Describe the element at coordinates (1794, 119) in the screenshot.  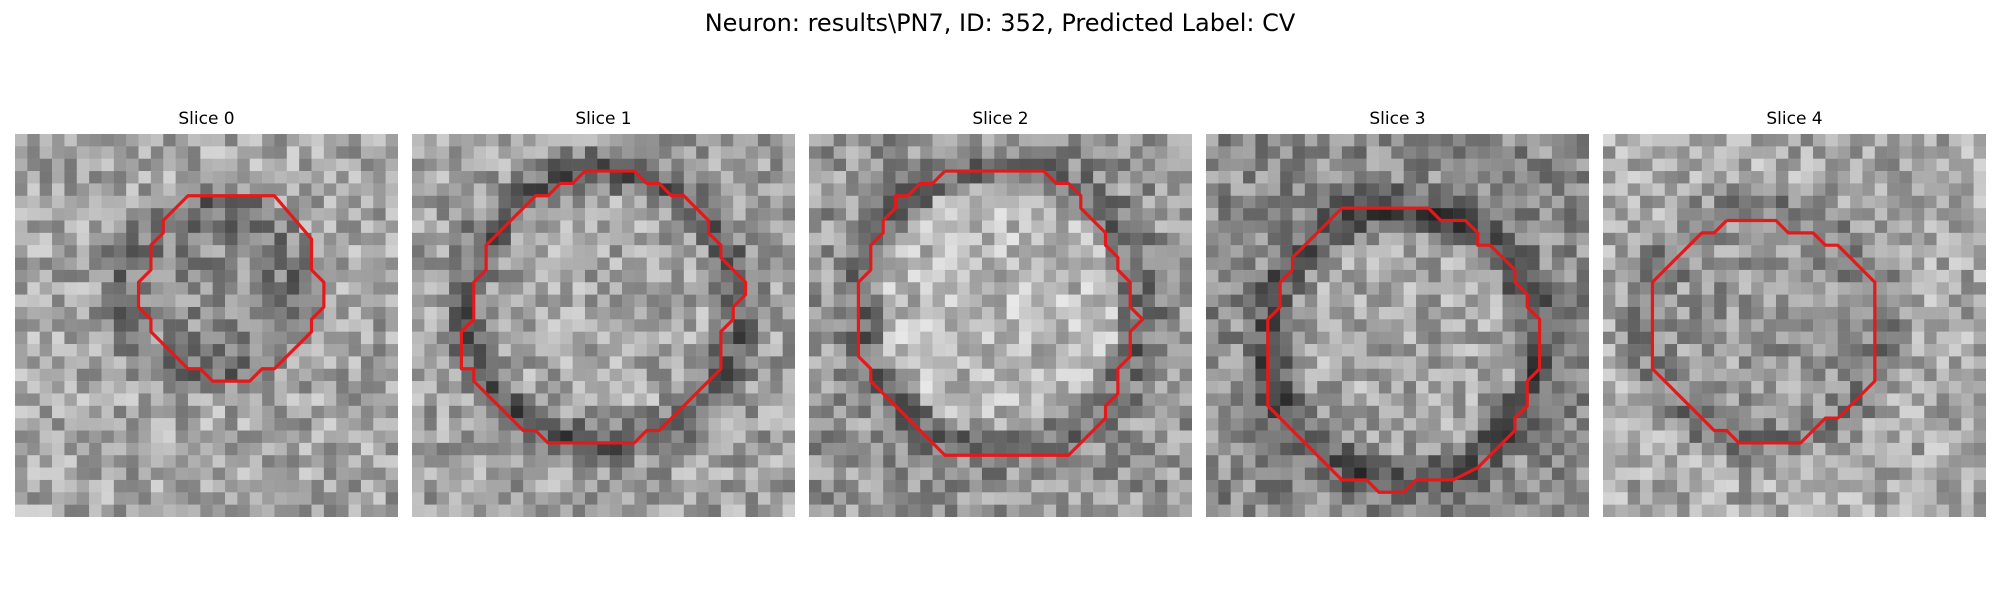
I see `slice-title: Slice 4` at that location.